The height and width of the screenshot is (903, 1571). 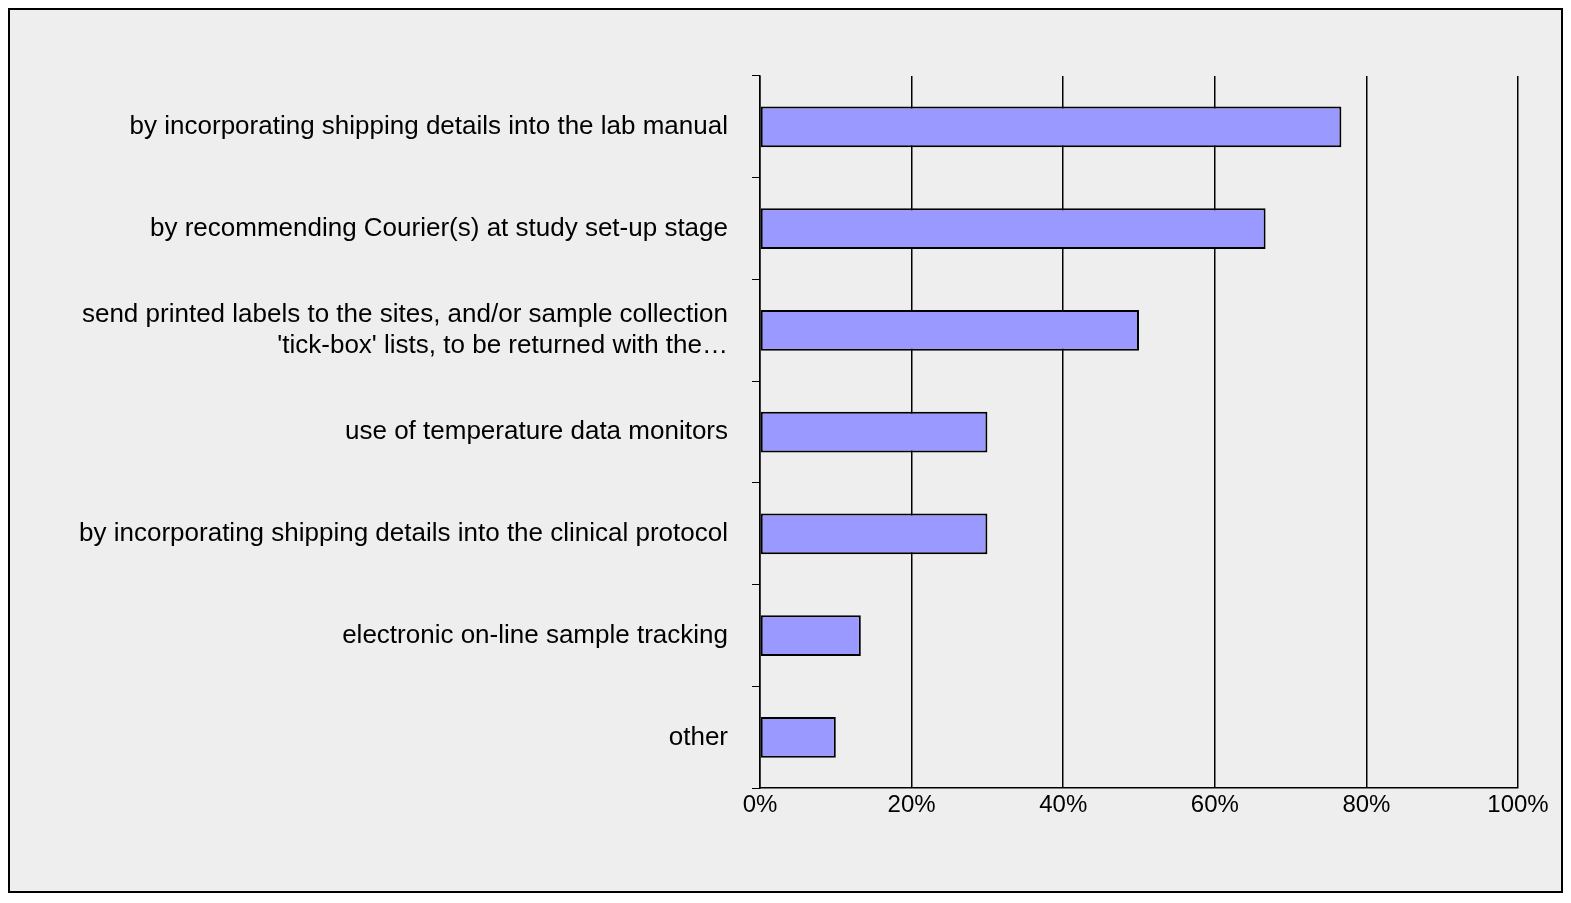 What do you see at coordinates (438, 226) in the screenshot?
I see `y-tick-label: by recommending Courier(s) at study set-up stage` at bounding box center [438, 226].